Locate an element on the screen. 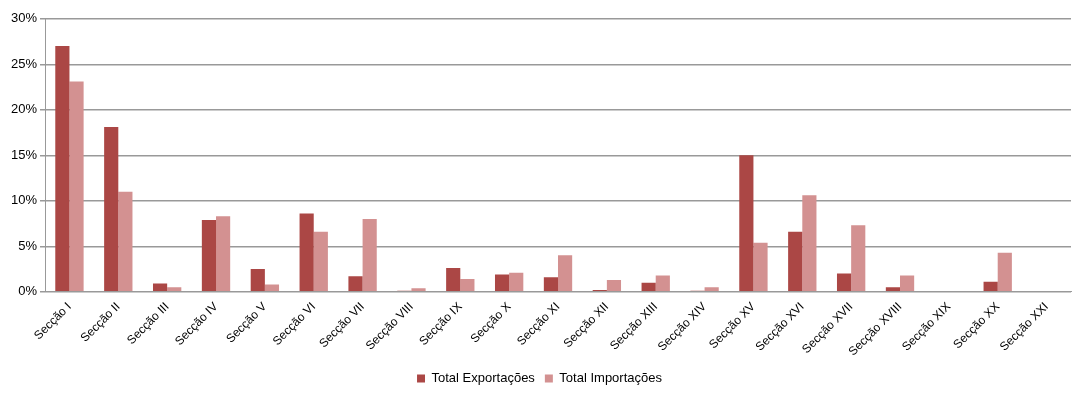  y-tick-label: 30% is located at coordinates (24, 18).